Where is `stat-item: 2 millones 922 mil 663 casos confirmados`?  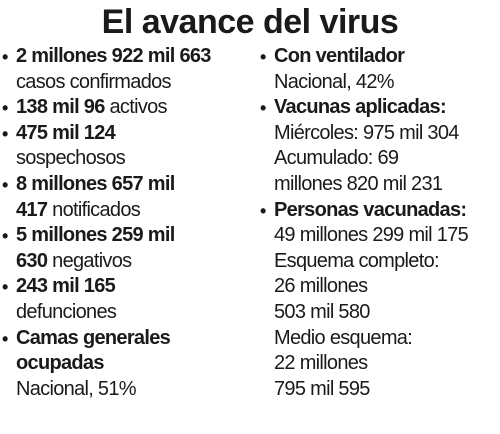
stat-item: 2 millones 922 mil 663 casos confirmados is located at coordinates (127, 69).